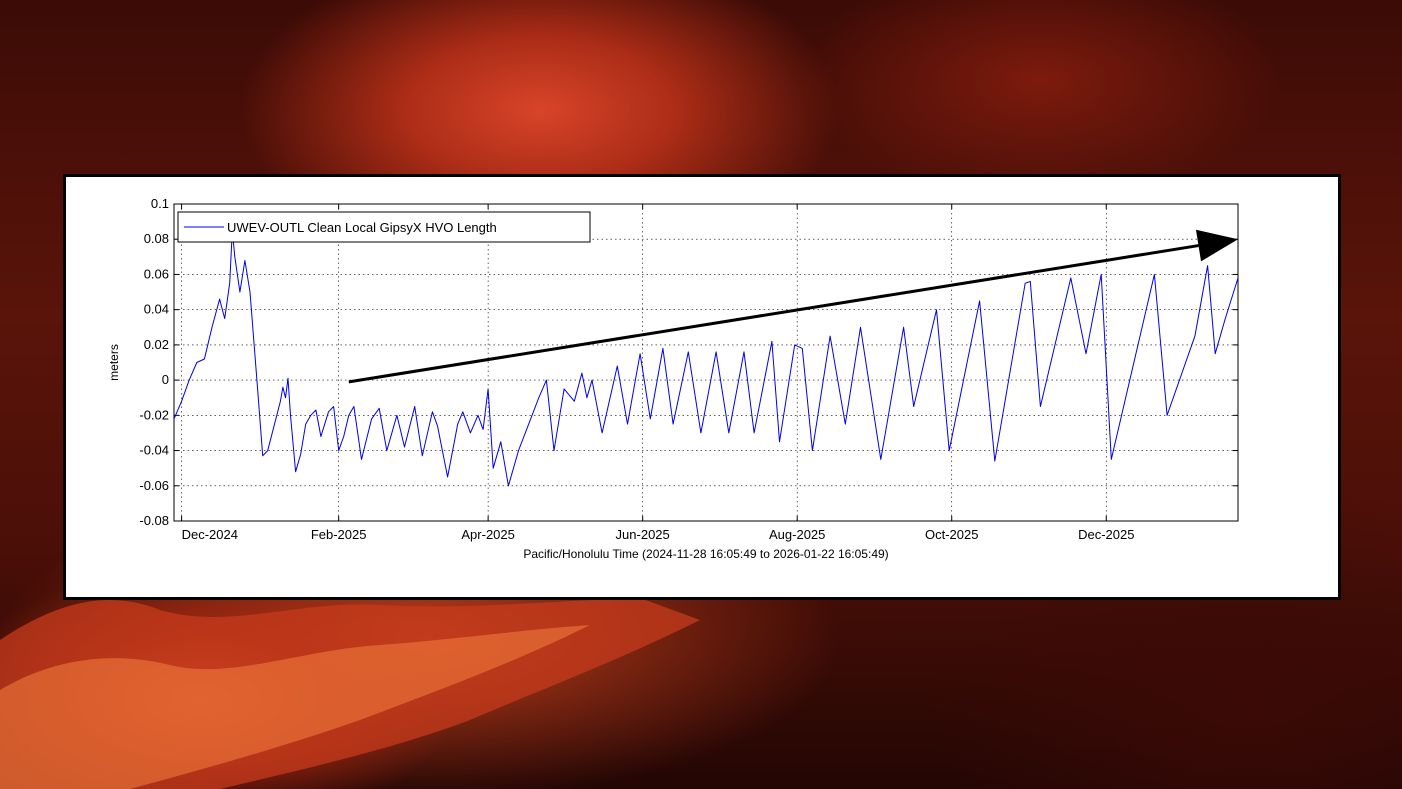 The image size is (1402, 789). Describe the element at coordinates (951, 534) in the screenshot. I see `x-tick-label: Oct-2025` at that location.